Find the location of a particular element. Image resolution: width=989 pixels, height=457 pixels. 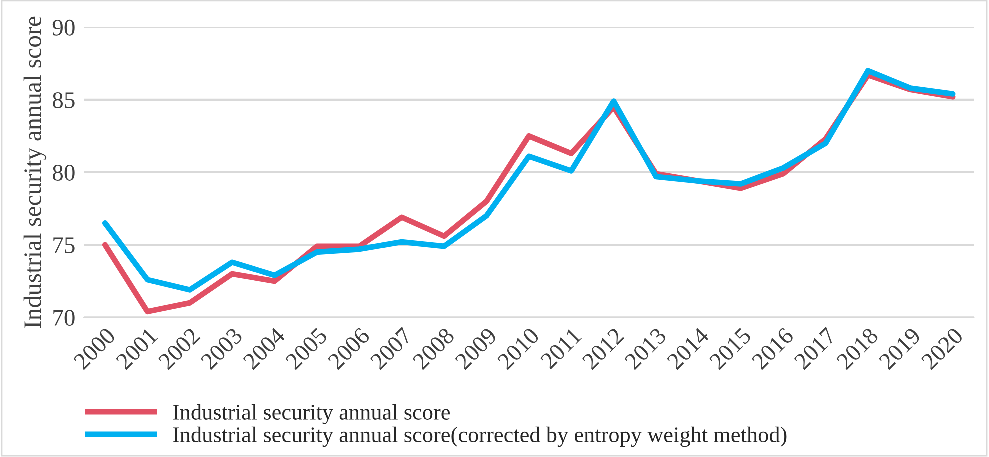

legend-label: Industrial security annual score is located at coordinates (311, 414).